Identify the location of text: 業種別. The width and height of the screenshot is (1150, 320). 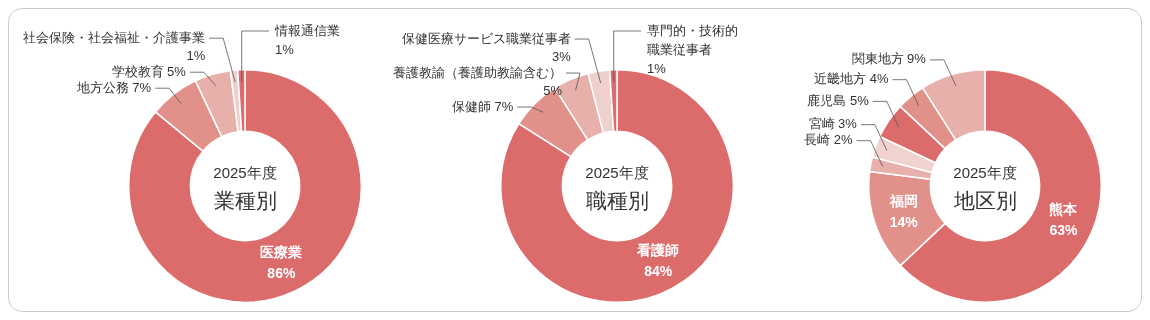
(245, 200).